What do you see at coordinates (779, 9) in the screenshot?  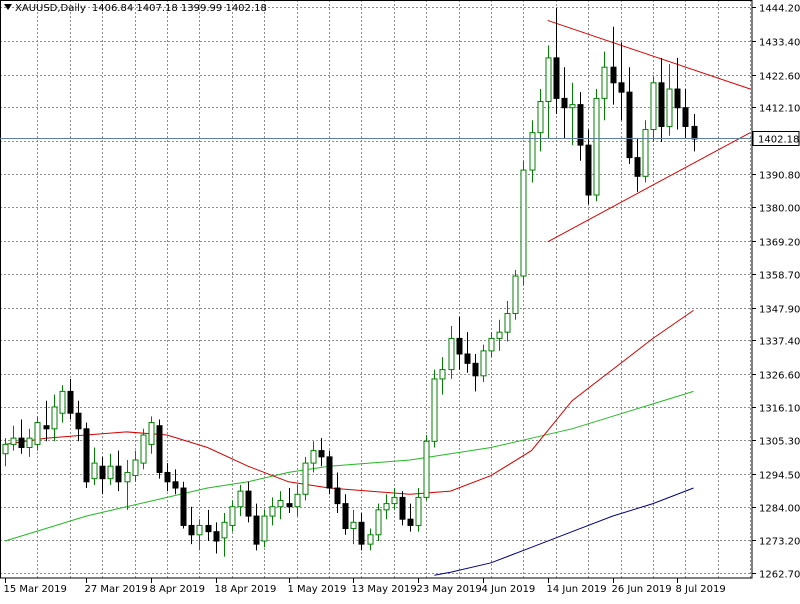 I see `y-tick-label: 1444.20` at bounding box center [779, 9].